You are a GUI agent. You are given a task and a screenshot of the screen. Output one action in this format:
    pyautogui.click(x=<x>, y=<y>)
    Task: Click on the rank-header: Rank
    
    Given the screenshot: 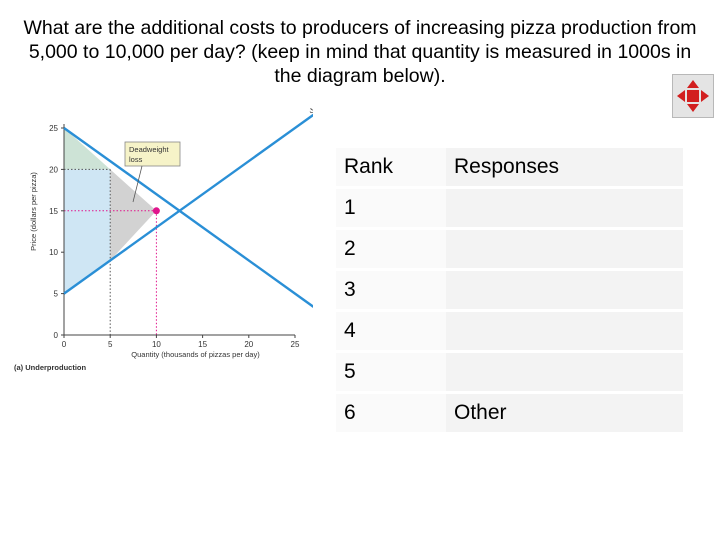 What is the action you would take?
    pyautogui.click(x=391, y=167)
    